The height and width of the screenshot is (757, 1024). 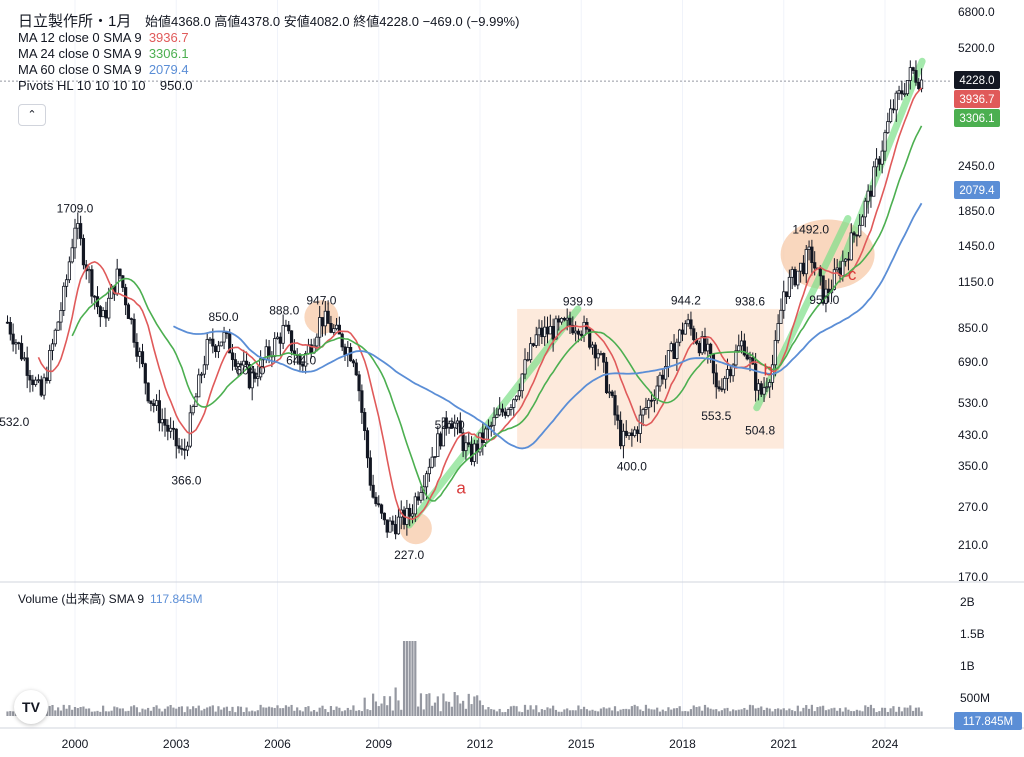 I want to click on price-tag, so click(x=977, y=80).